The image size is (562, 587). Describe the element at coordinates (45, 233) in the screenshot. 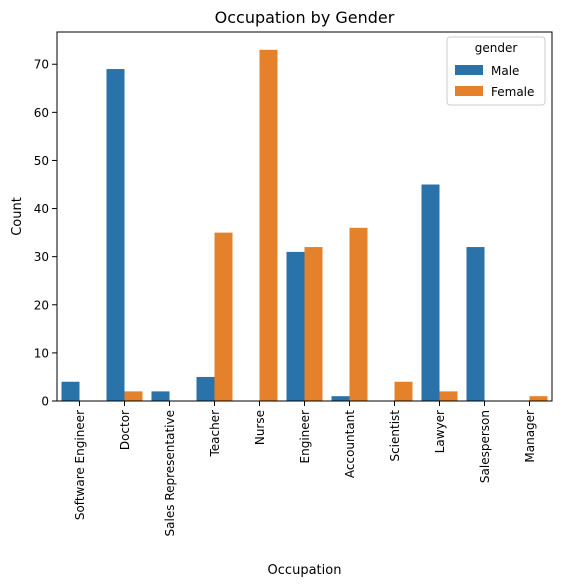

I see `y-axis: 0 10 20 30 40 50 60 70` at that location.